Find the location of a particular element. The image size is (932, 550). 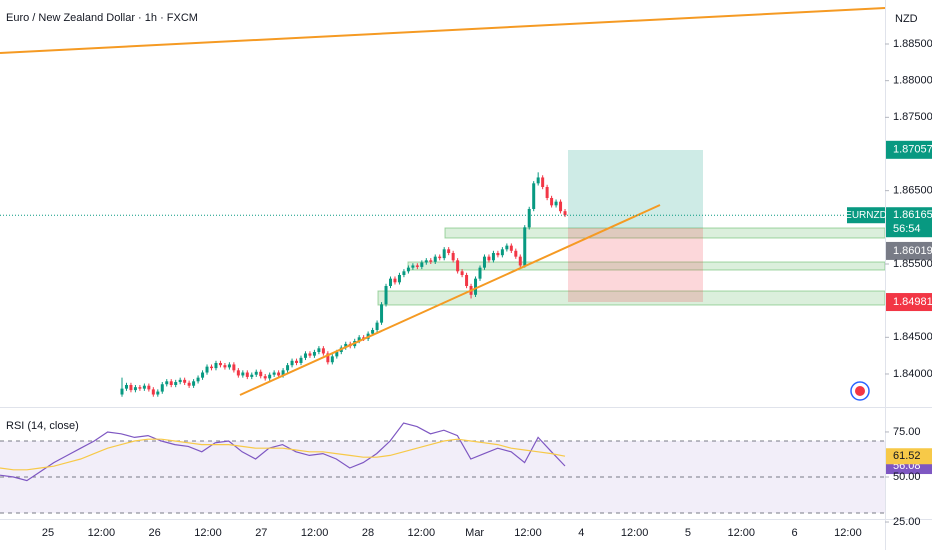

x-tick-label: Mar is located at coordinates (474, 533).